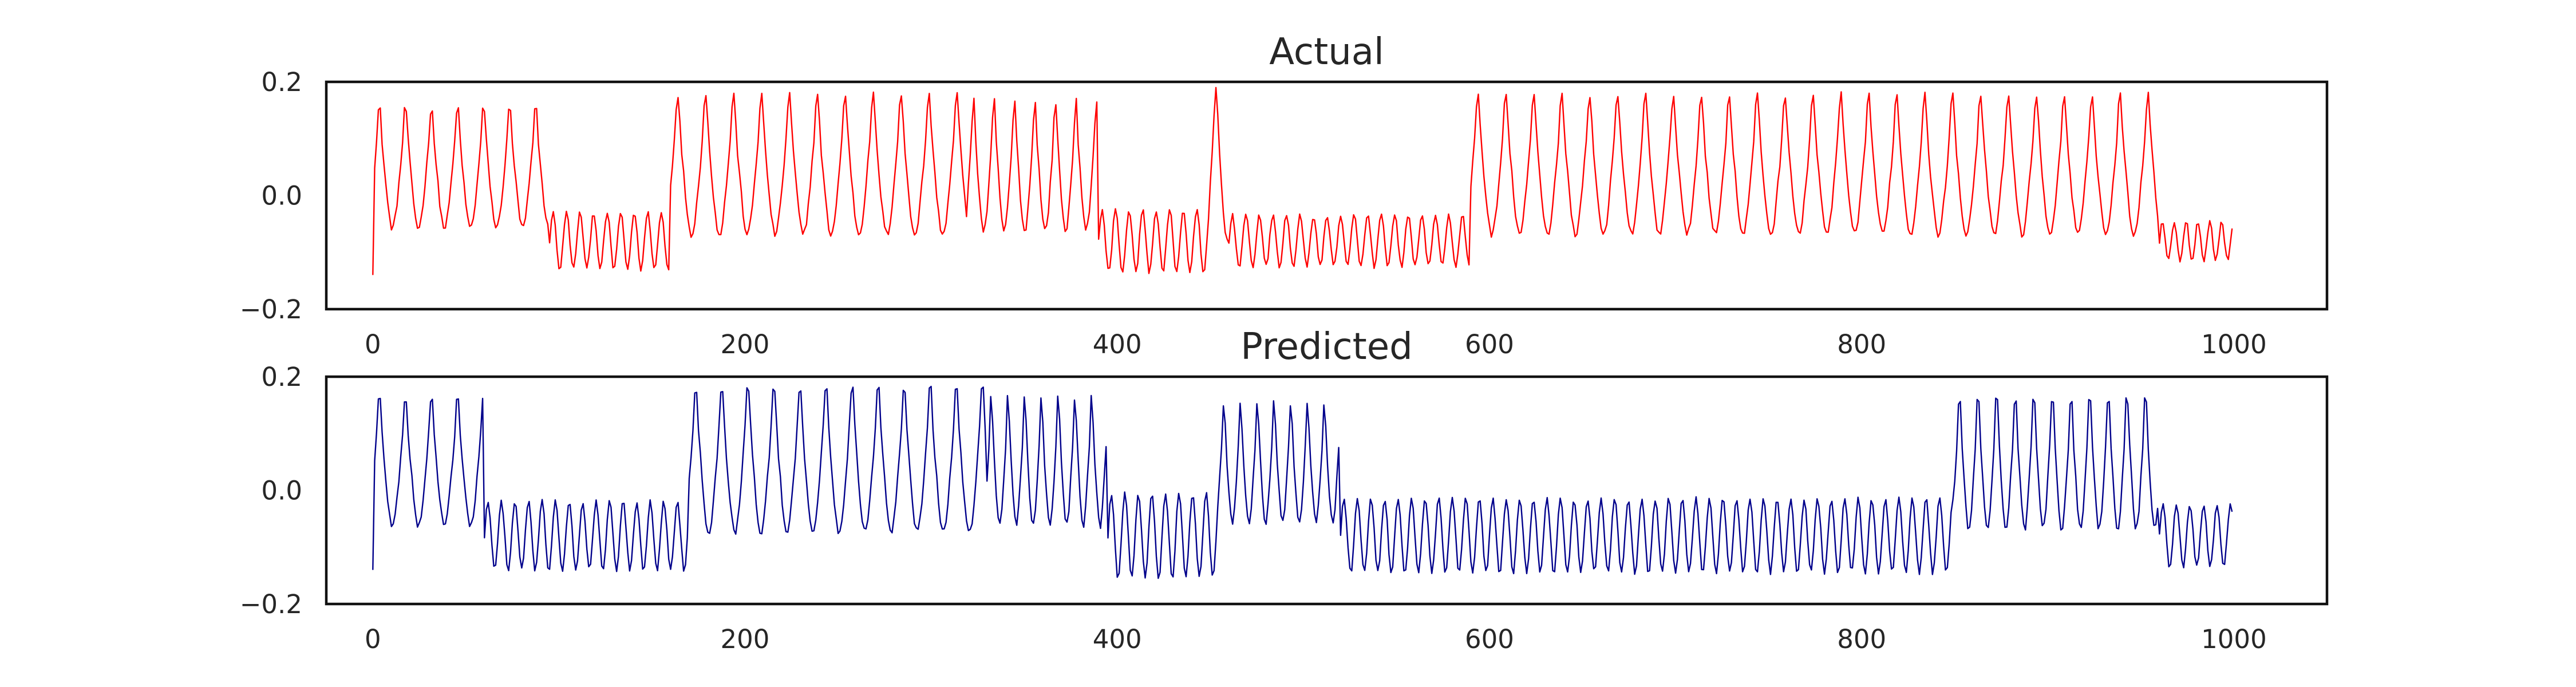 This screenshot has height=687, width=2576. I want to click on panel-title: Predicted, so click(1326, 347).